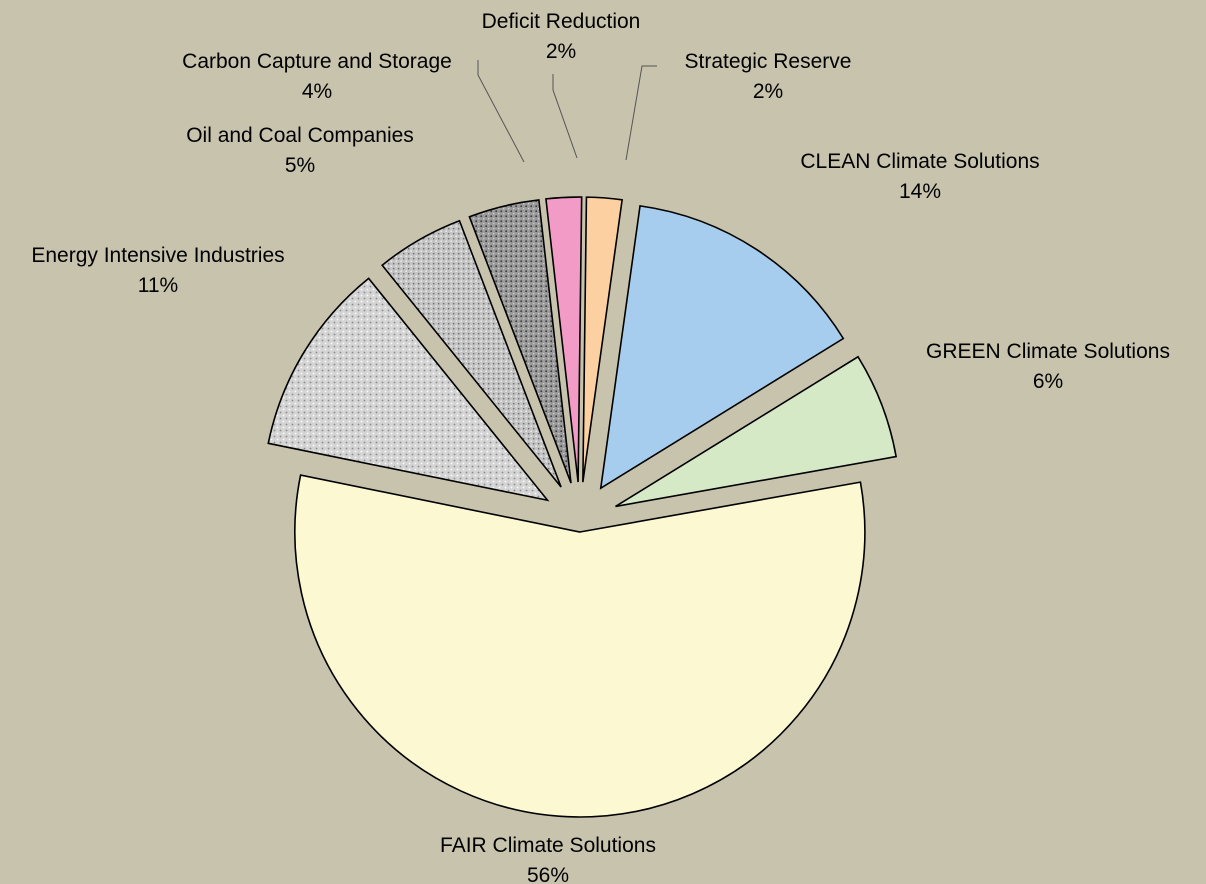  Describe the element at coordinates (520, 341) in the screenshot. I see `pie-slice-carbon-capture-and-storage` at that location.